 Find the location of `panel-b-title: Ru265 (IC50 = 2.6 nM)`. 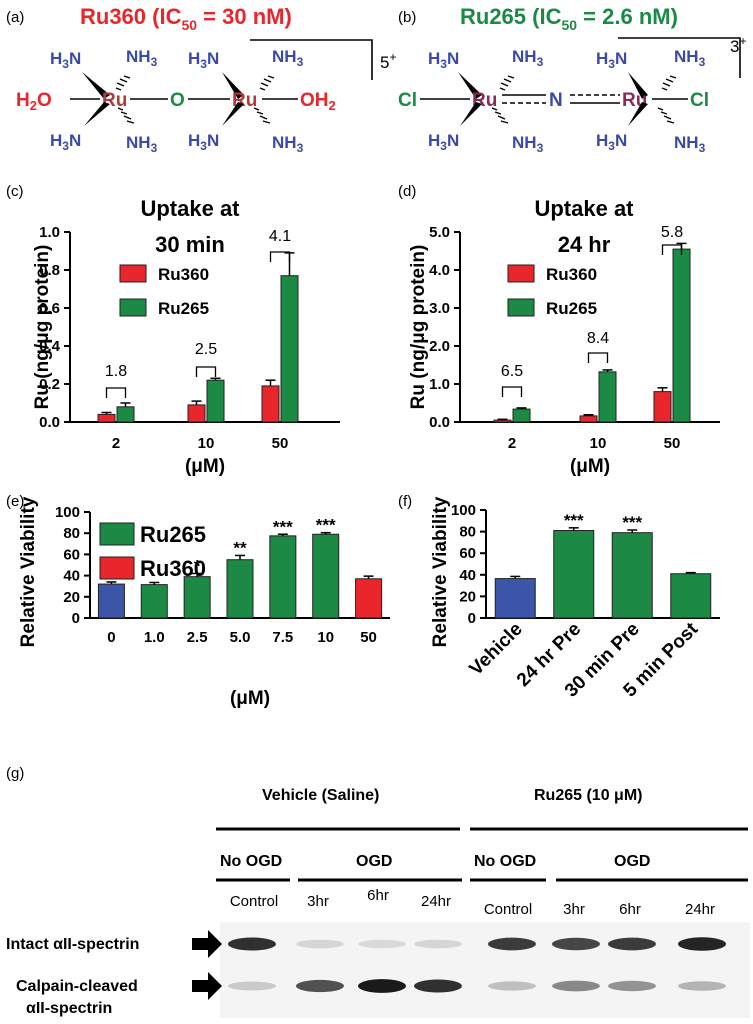

panel-b-title: Ru265 (IC50 = 2.6 nM) is located at coordinates (569, 18).